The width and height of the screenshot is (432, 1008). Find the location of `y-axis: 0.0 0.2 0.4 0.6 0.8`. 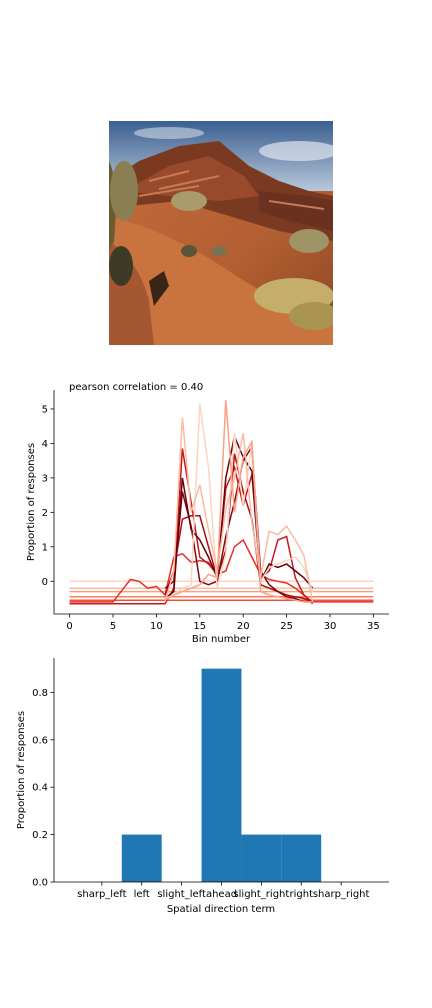

y-axis: 0.0 0.2 0.4 0.6 0.8 is located at coordinates (43, 773).